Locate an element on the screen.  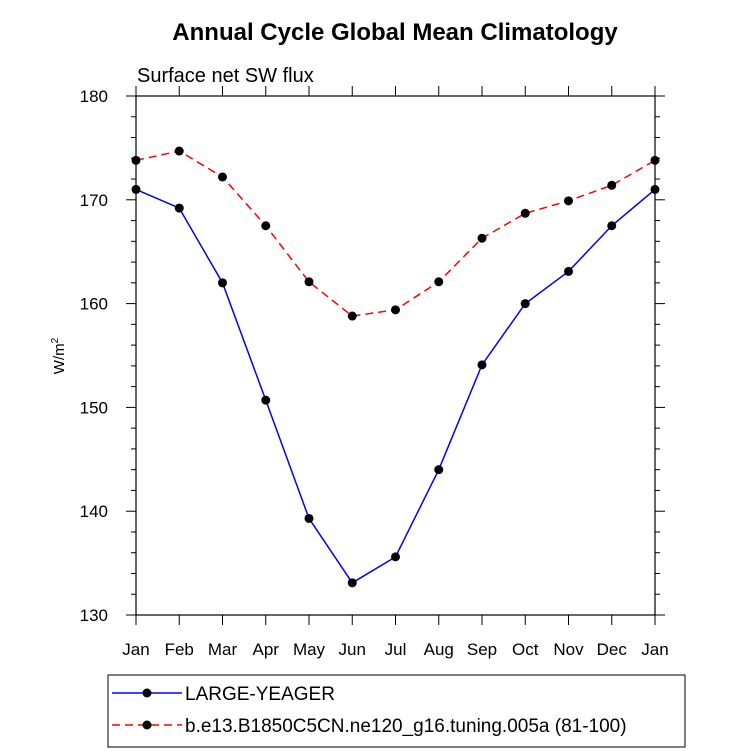
x-tick-label: Jun is located at coordinates (352, 649).